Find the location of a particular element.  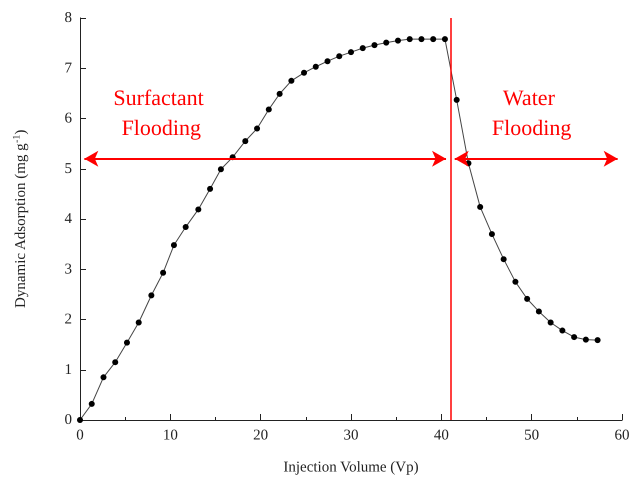

x-tick-label: 60 is located at coordinates (622, 436).